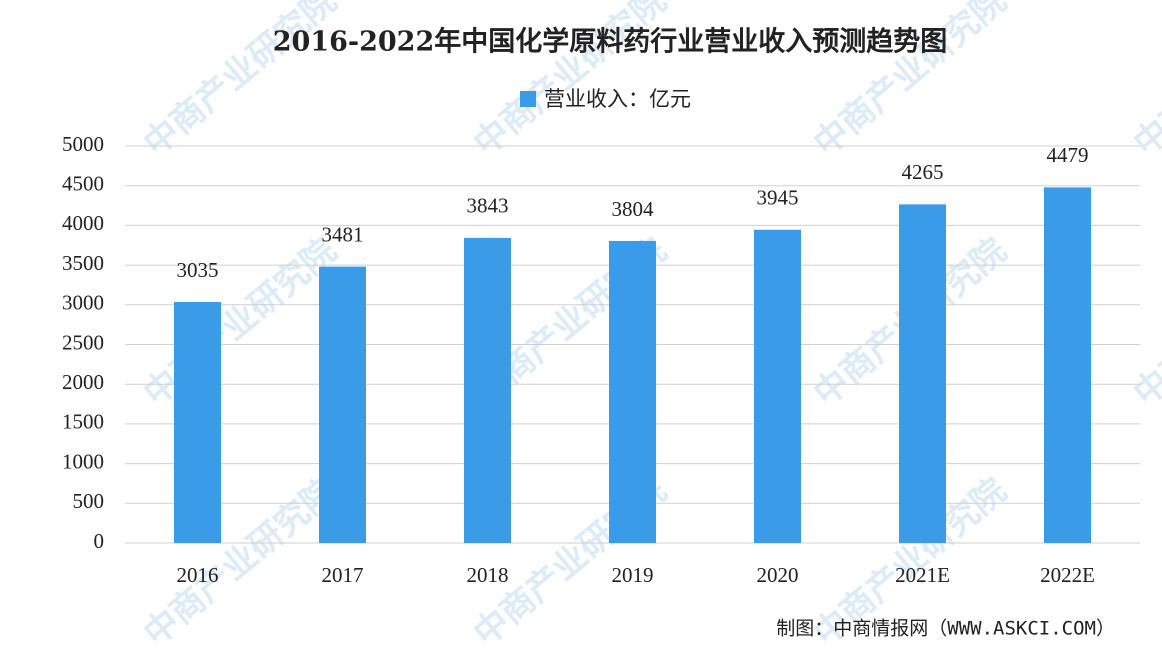  Describe the element at coordinates (488, 575) in the screenshot. I see `x-tick-label: 2018` at that location.